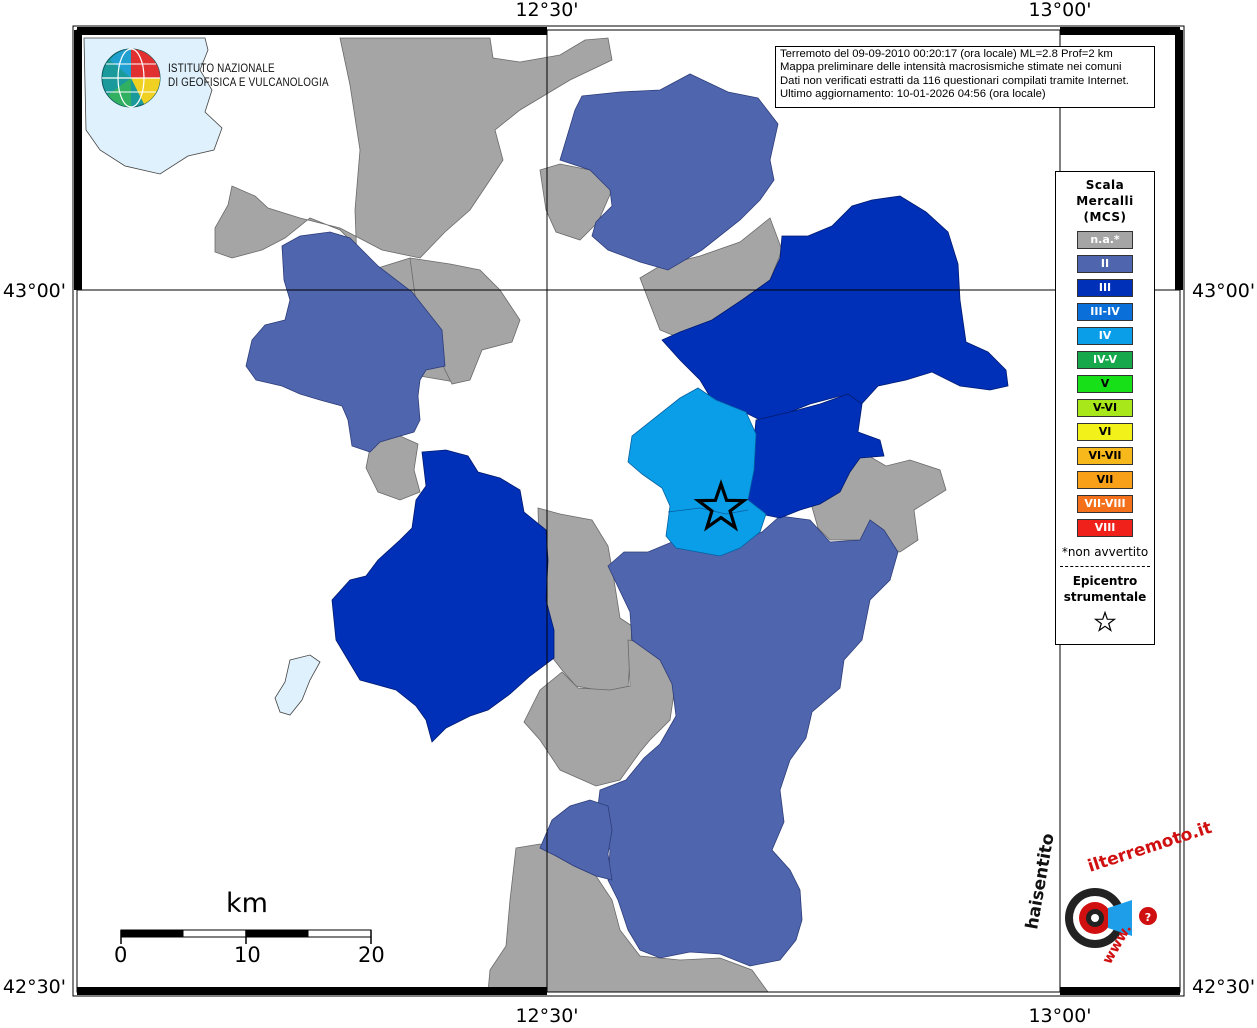 The height and width of the screenshot is (1028, 1257). Describe the element at coordinates (246, 936) in the screenshot. I see `scale-bar` at that location.